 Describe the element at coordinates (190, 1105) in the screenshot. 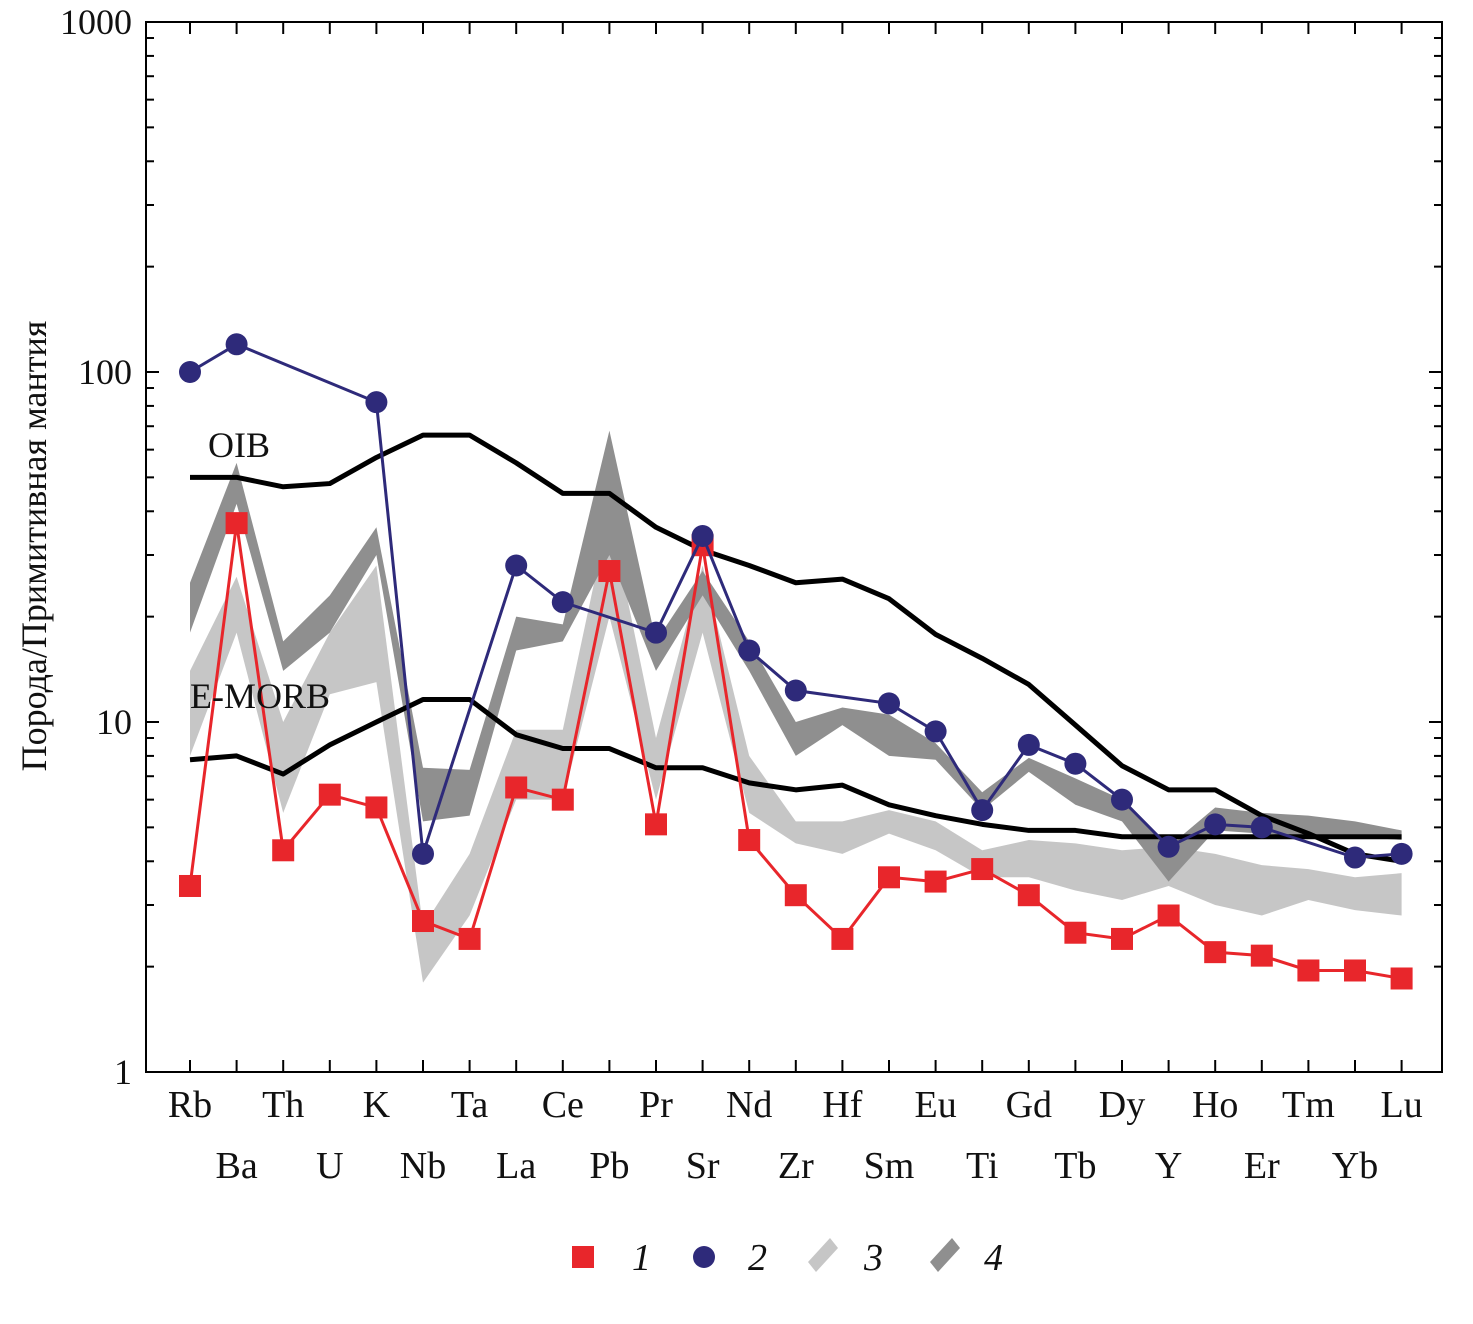

I see `x-tick-label-rb: Rb` at that location.